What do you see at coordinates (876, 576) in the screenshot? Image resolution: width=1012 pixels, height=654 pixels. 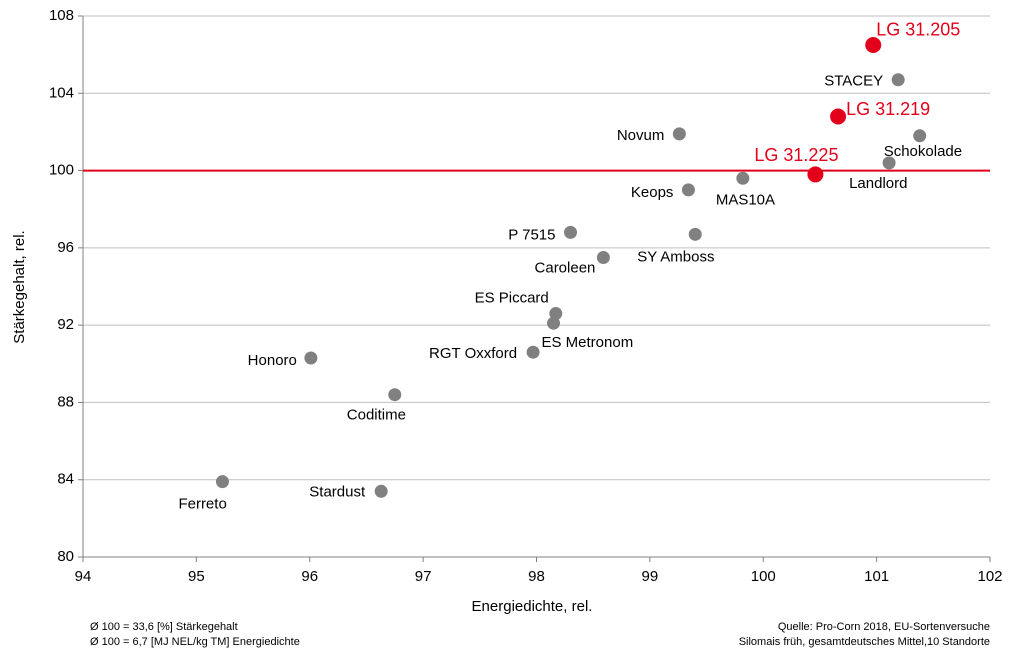 I see `x-tick-label: 101` at bounding box center [876, 576].